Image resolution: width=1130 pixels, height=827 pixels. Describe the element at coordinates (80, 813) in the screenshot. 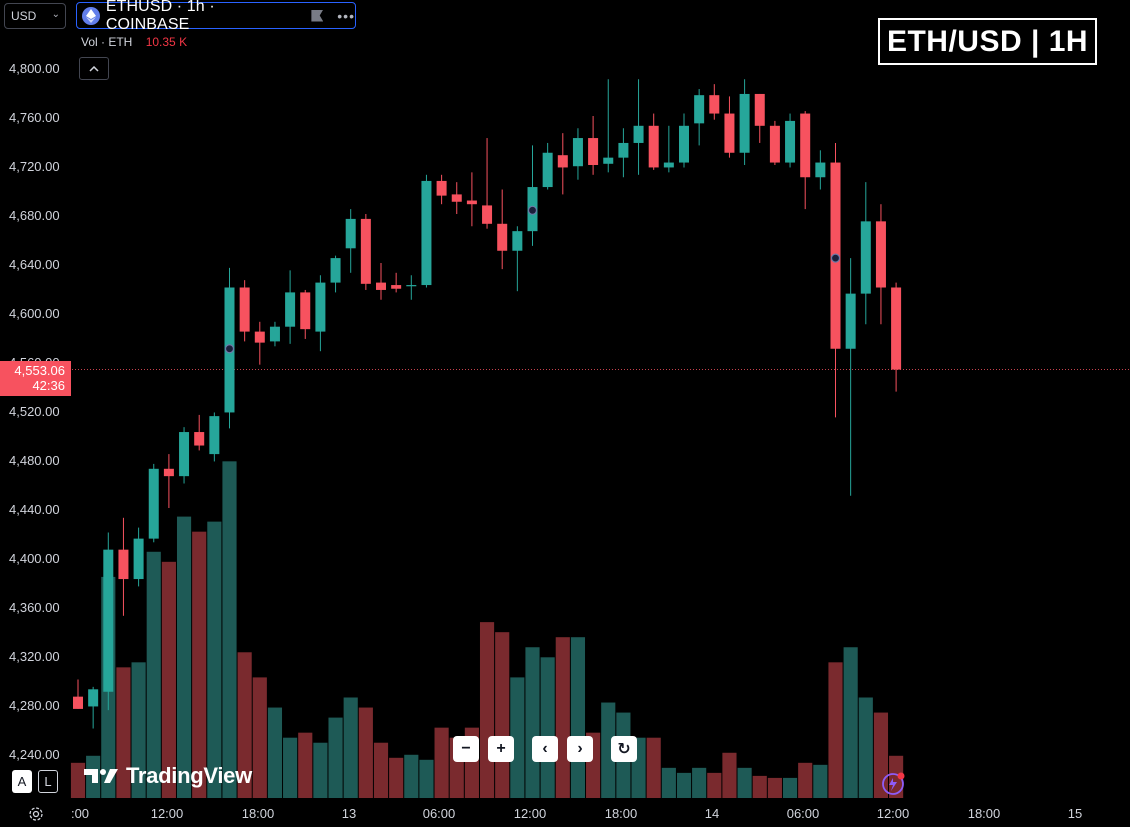

I see `time-axis-label: :00` at that location.